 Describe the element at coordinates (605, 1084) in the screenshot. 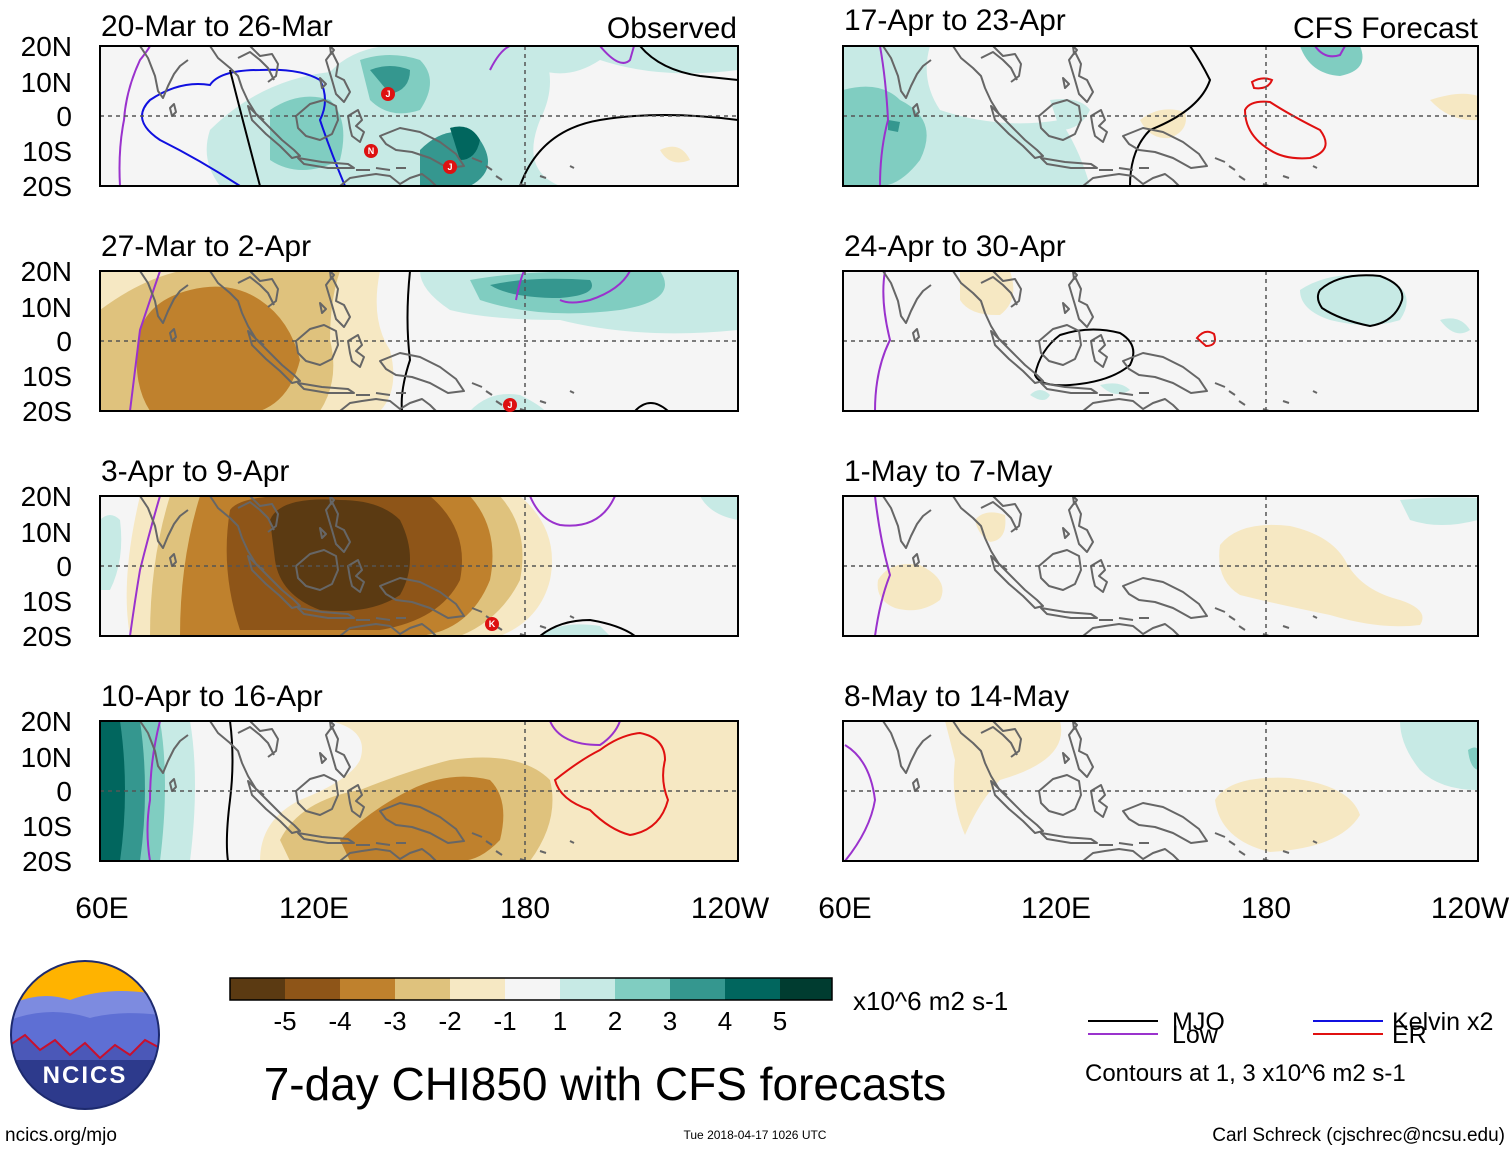

I see `figure-title: 7-day CHI850 with CFS forecasts` at that location.